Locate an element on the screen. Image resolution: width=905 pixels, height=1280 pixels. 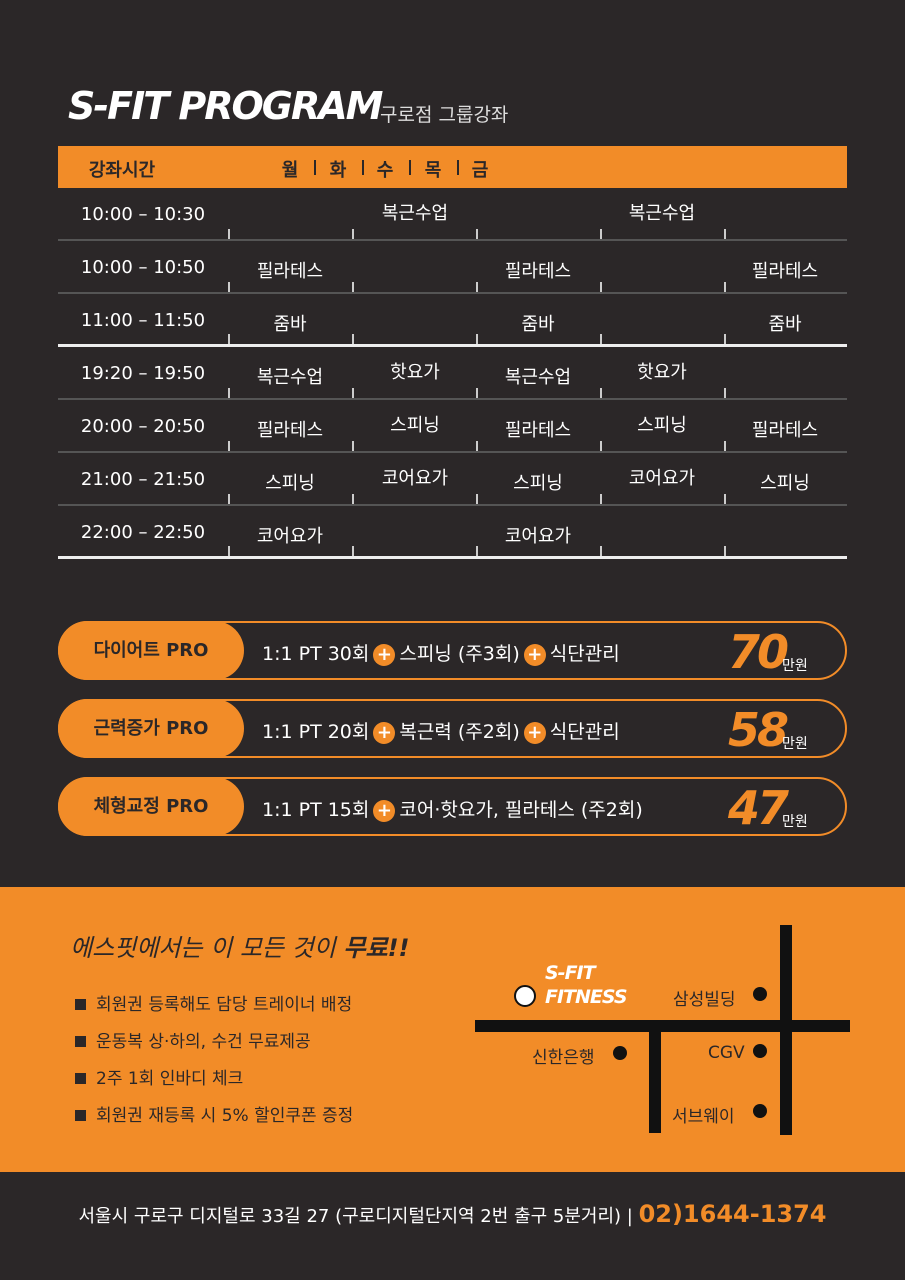
time: 10:00 – 10:50 is located at coordinates (143, 267).